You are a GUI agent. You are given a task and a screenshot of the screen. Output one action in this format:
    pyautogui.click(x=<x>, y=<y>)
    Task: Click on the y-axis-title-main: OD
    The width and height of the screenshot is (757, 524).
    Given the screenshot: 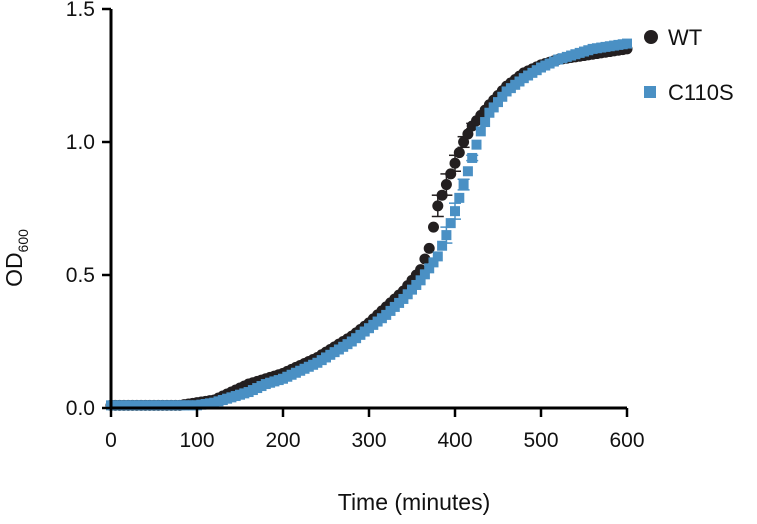 What is the action you would take?
    pyautogui.click(x=14, y=269)
    